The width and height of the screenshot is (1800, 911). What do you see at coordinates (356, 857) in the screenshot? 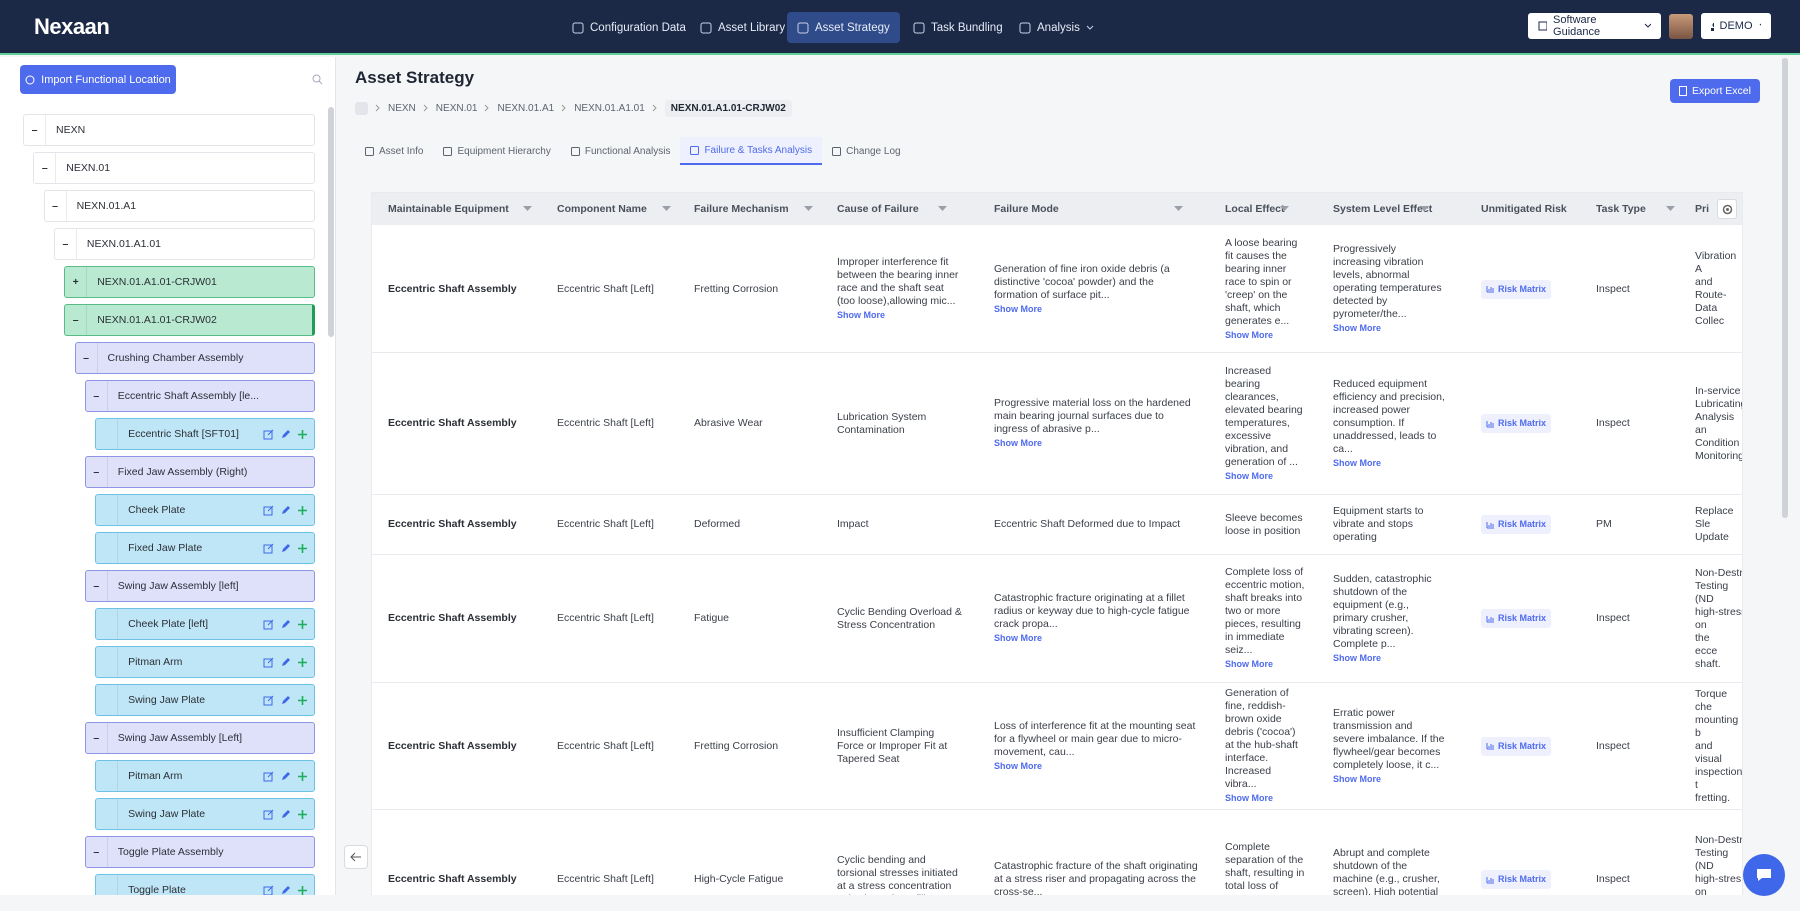
I see `collapse-button` at bounding box center [356, 857].